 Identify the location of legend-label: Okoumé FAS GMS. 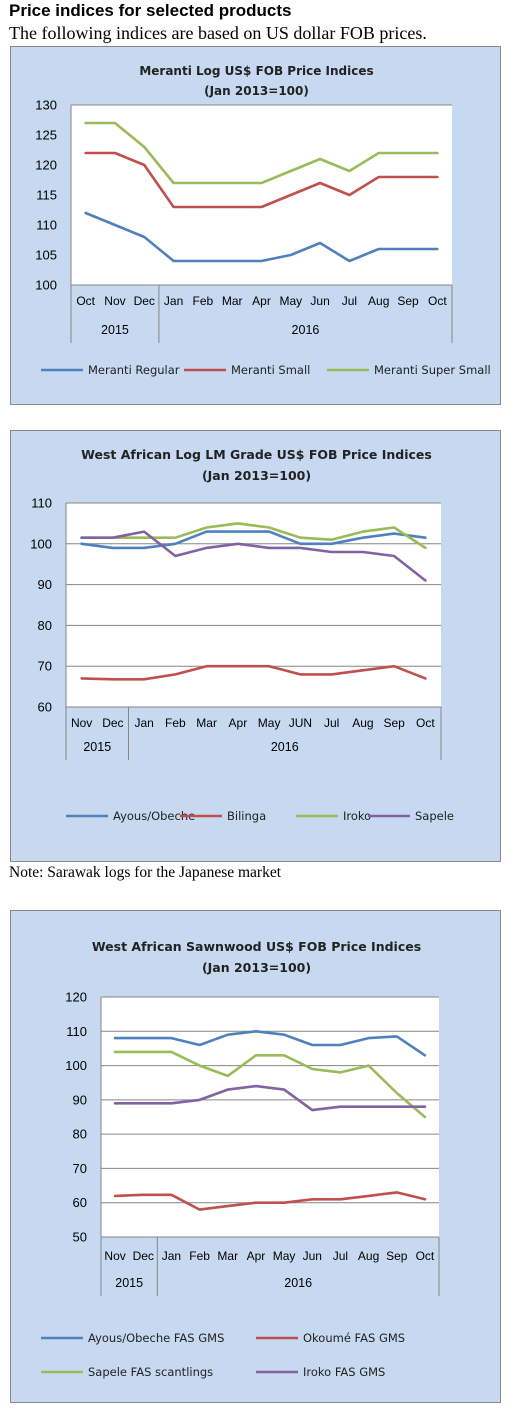
(354, 1338).